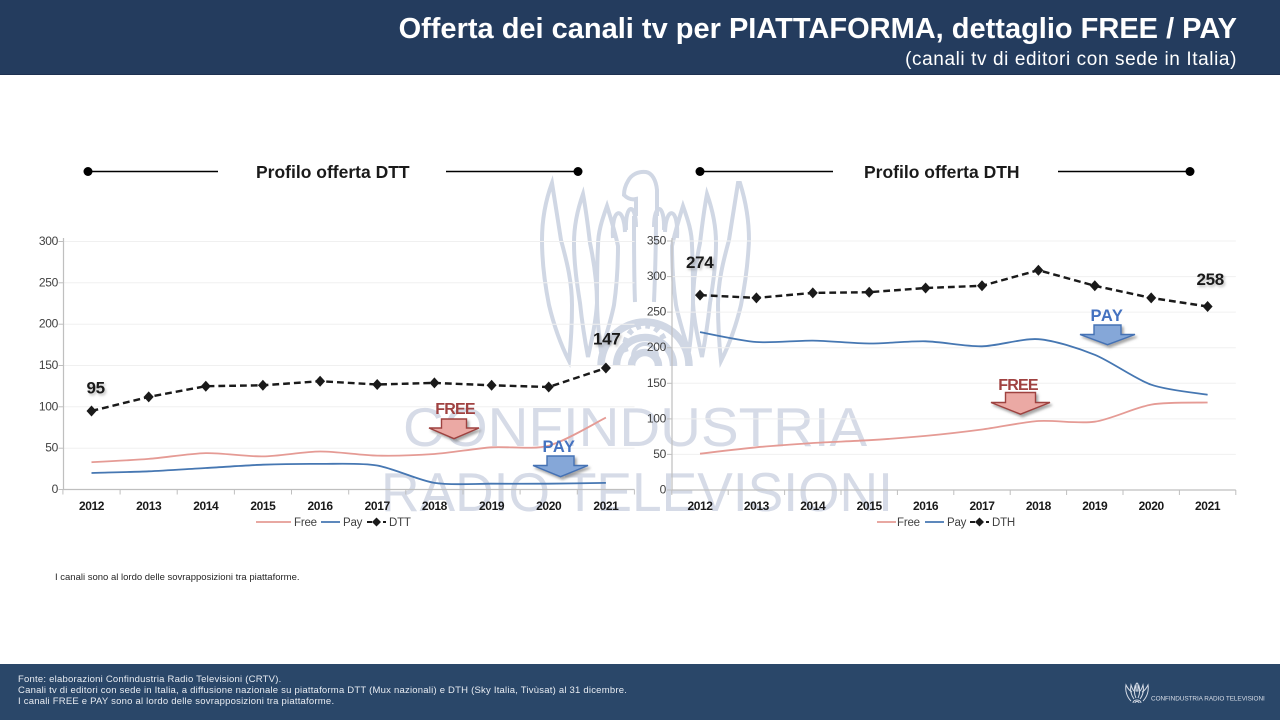  What do you see at coordinates (1210, 279) in the screenshot?
I see `svg-text: 258` at bounding box center [1210, 279].